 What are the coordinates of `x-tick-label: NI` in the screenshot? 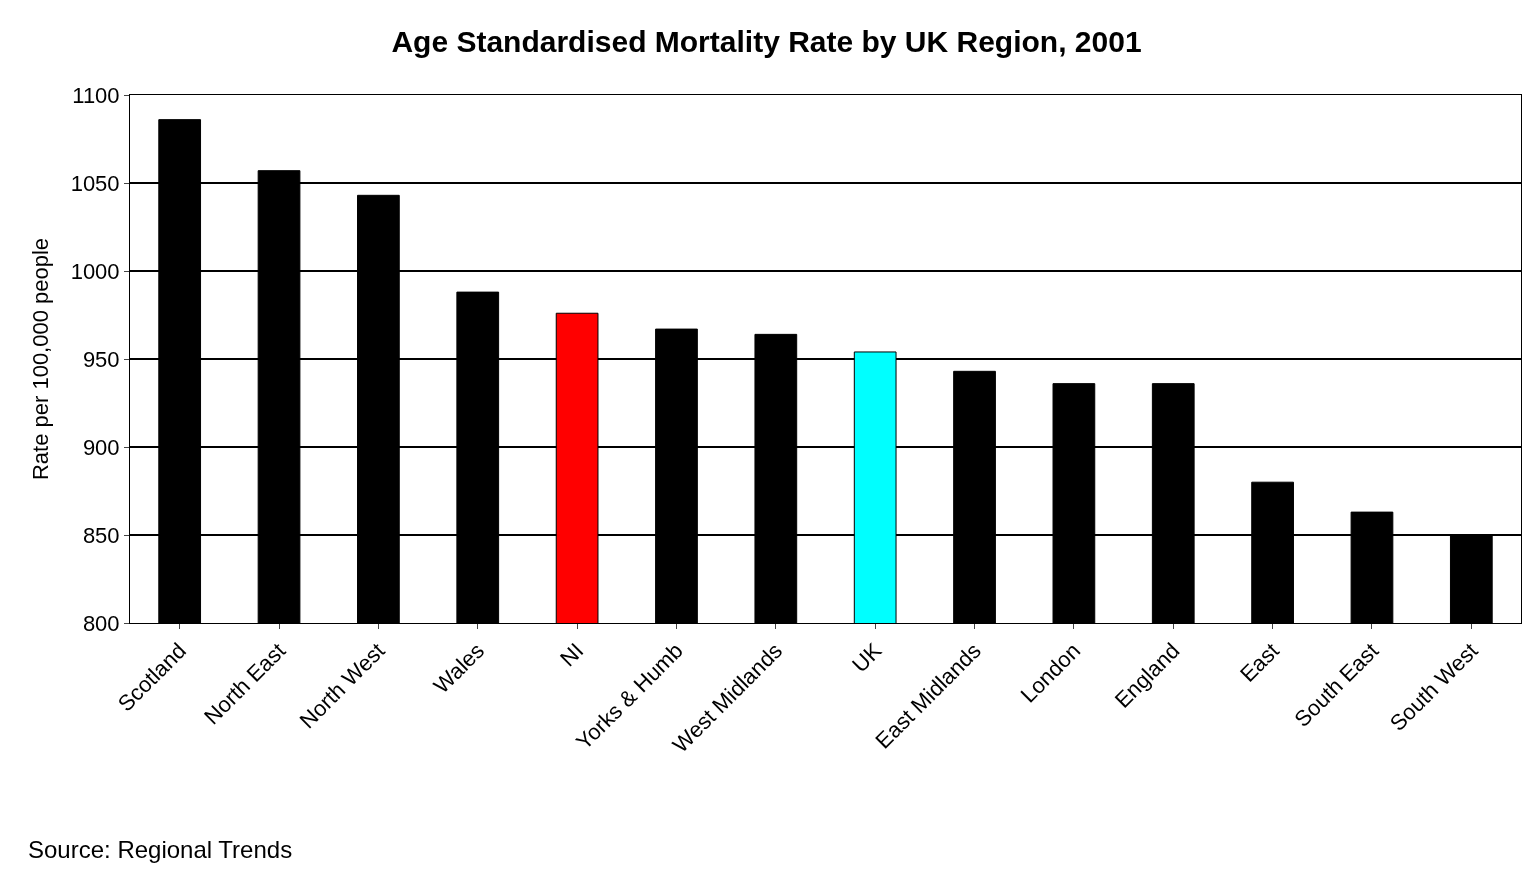 It's located at (572, 655).